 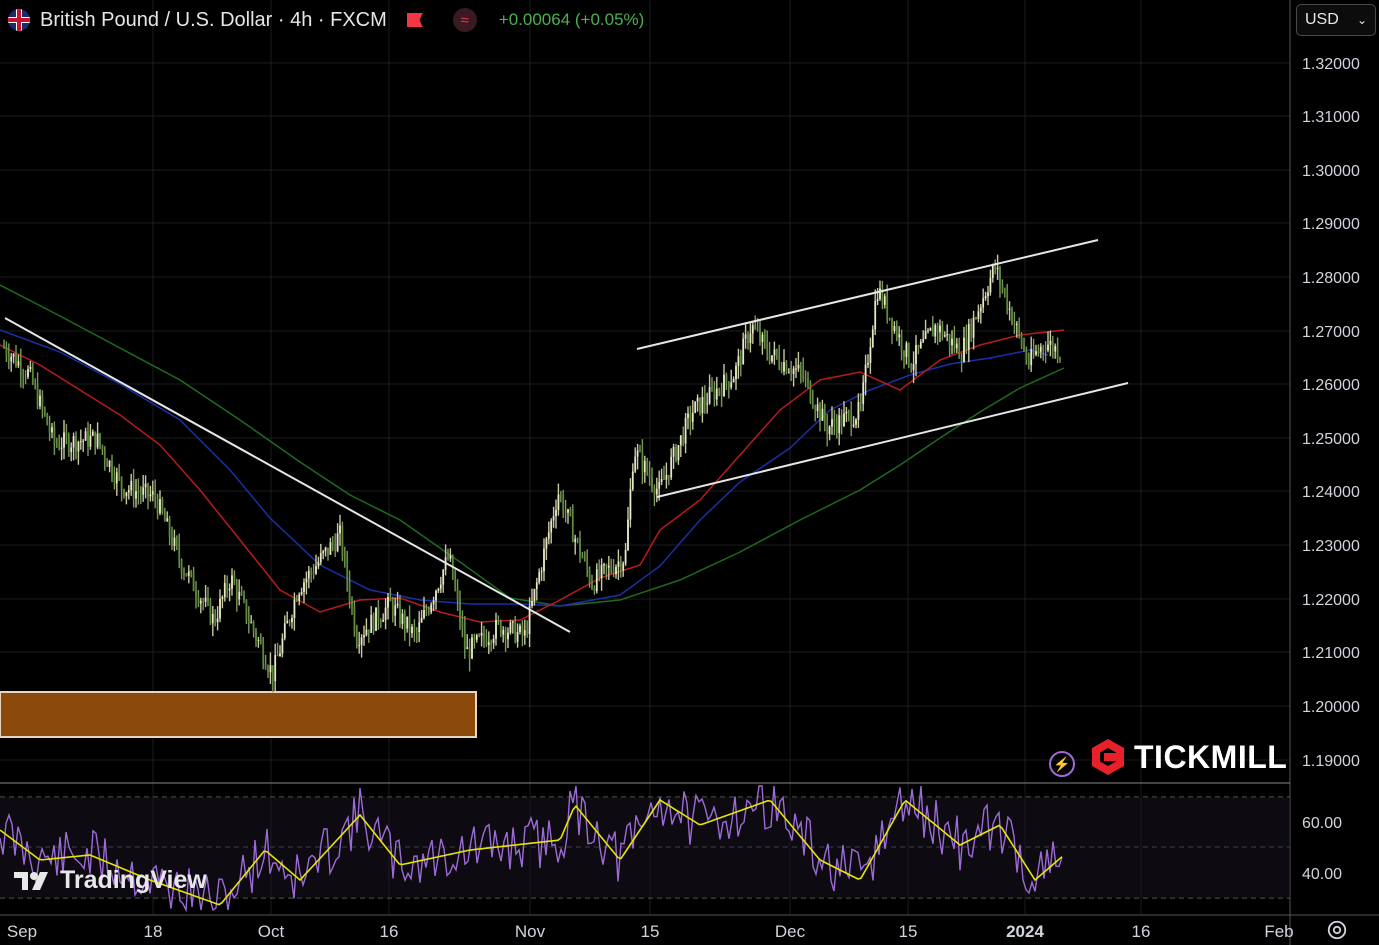 What do you see at coordinates (238, 714) in the screenshot?
I see `demand-zone` at bounding box center [238, 714].